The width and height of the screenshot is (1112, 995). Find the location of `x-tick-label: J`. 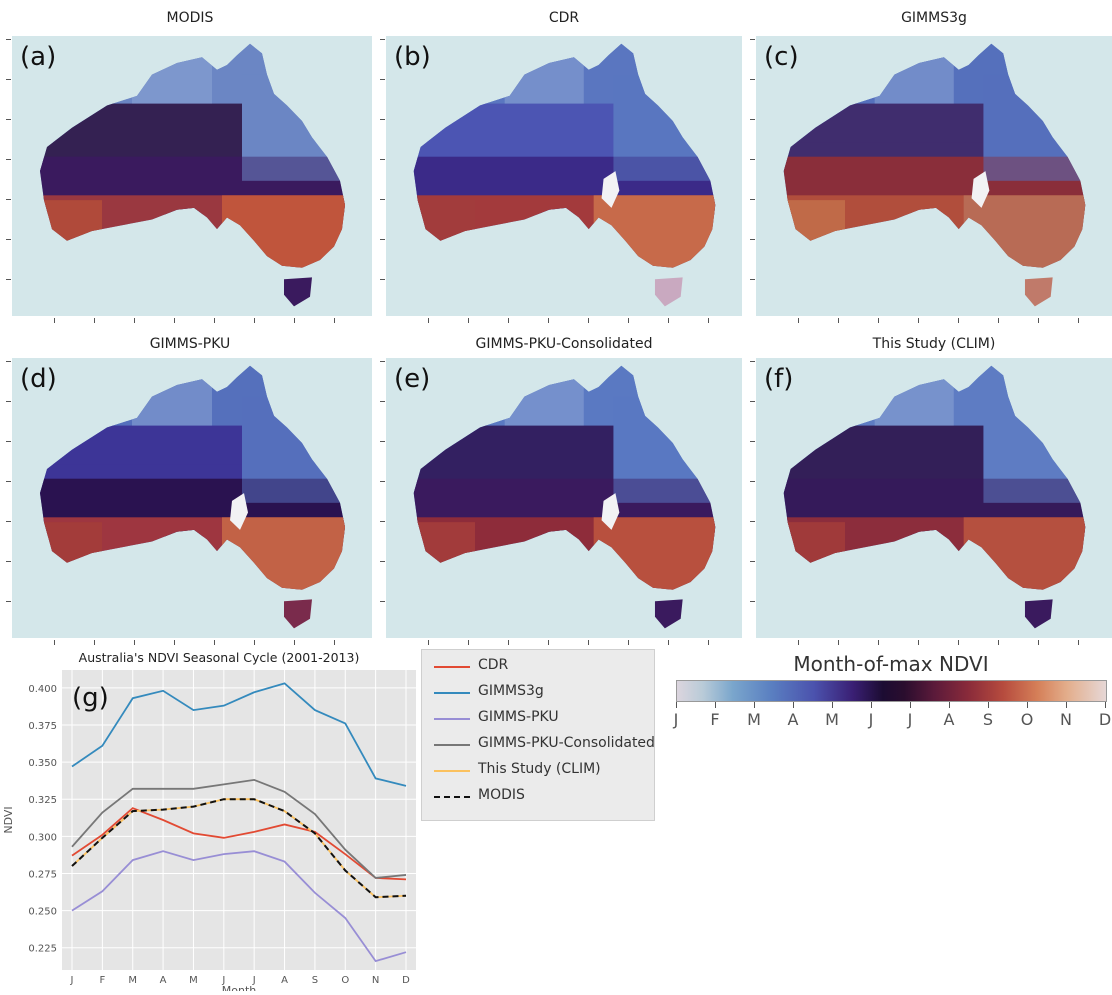

x-tick-label: J is located at coordinates (254, 980).